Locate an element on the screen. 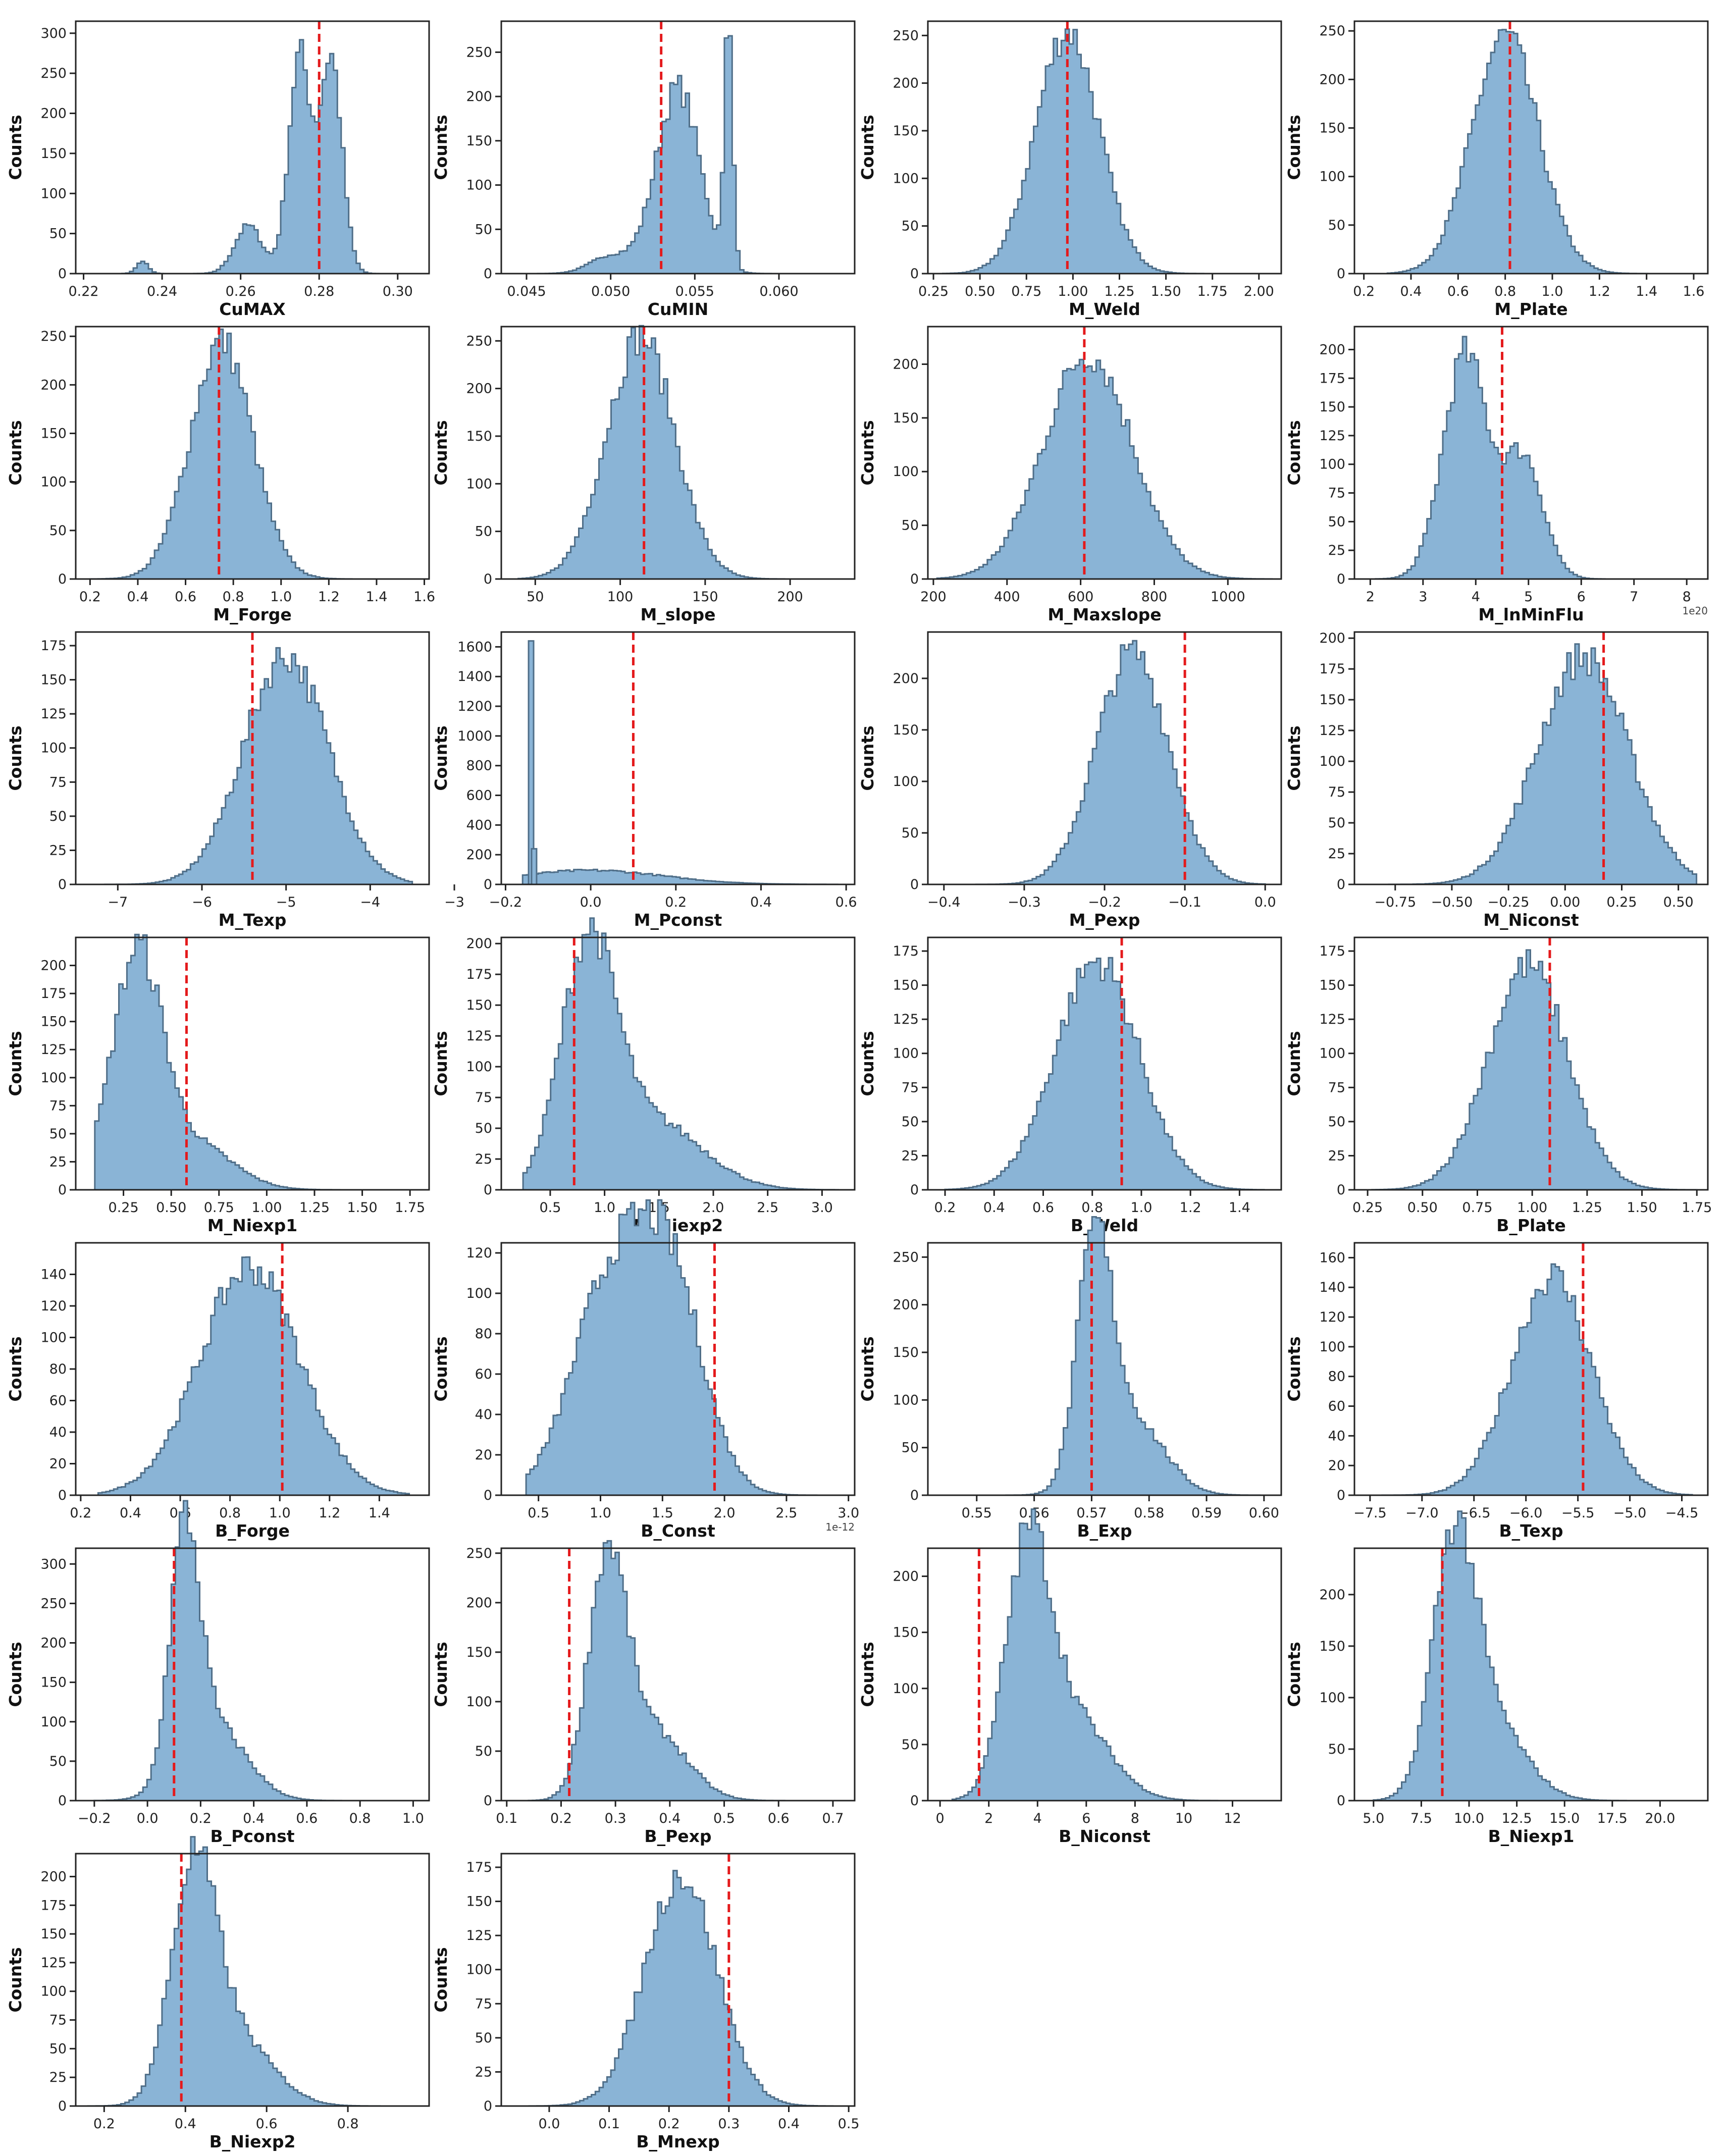 Image resolution: width=1727 pixels, height=2156 pixels. x-tick-label: −4.5 is located at coordinates (1682, 1513).